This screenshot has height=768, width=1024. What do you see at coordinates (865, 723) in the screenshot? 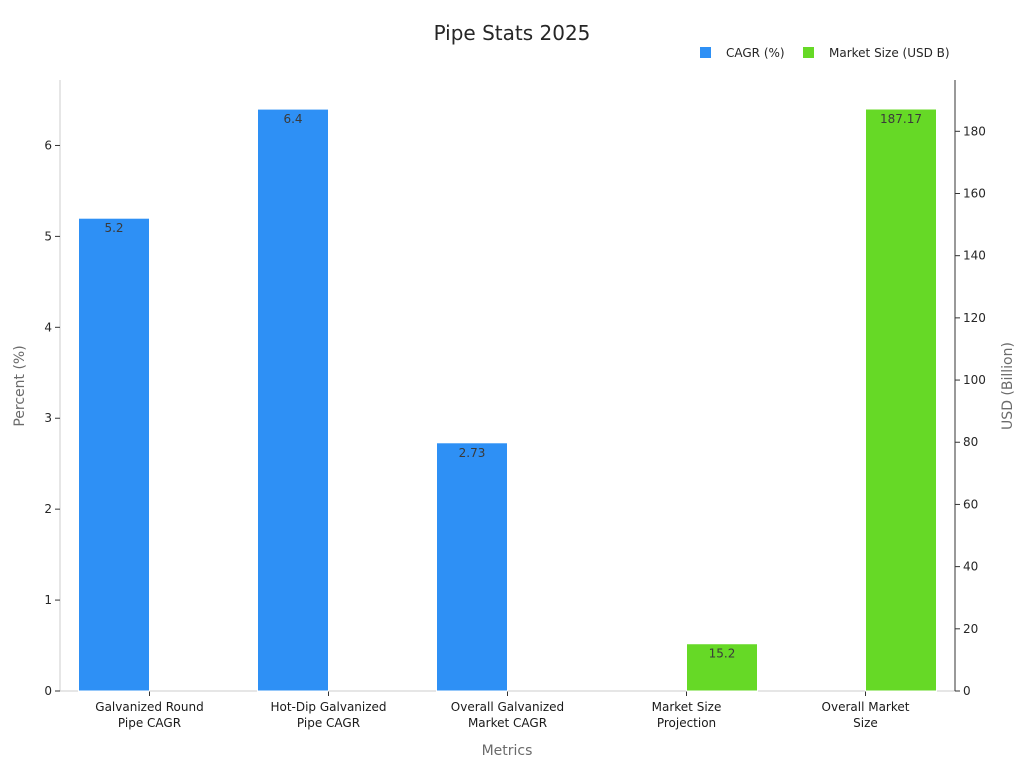
I see `x-tick-label-line: Size` at bounding box center [865, 723].